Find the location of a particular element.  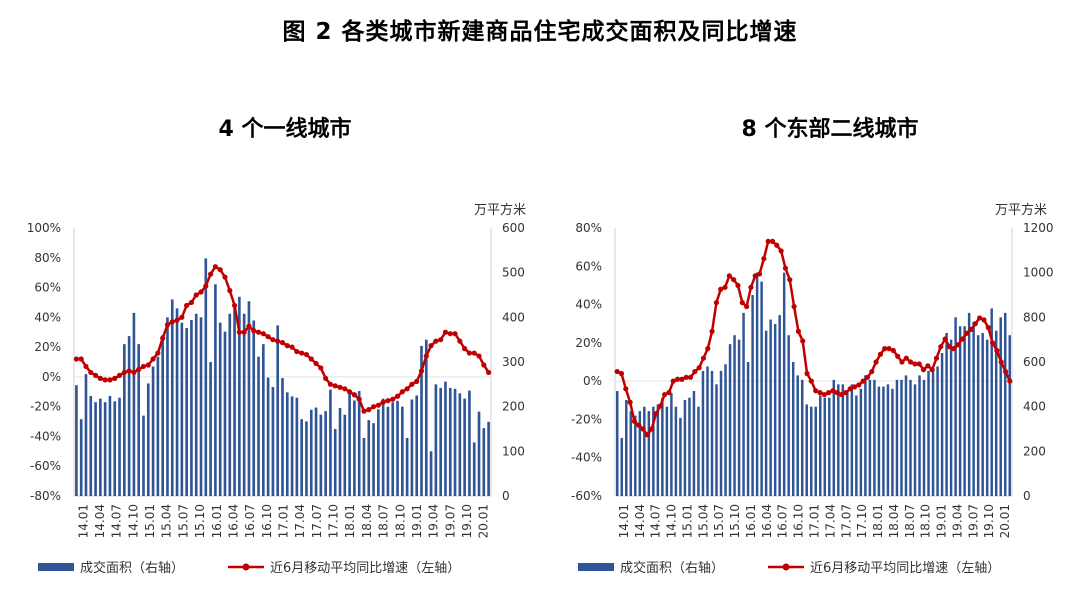

right-tick-label: 400 is located at coordinates (513, 317).